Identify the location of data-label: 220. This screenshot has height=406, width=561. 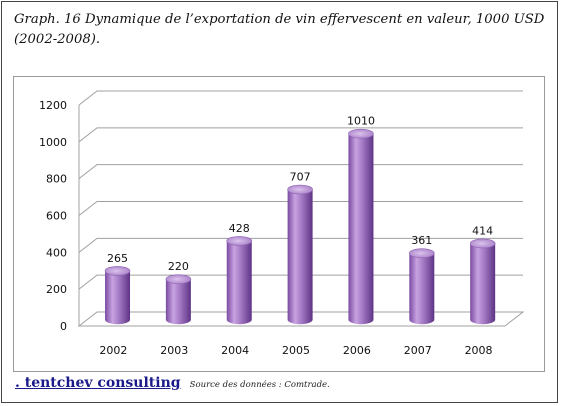
(178, 266).